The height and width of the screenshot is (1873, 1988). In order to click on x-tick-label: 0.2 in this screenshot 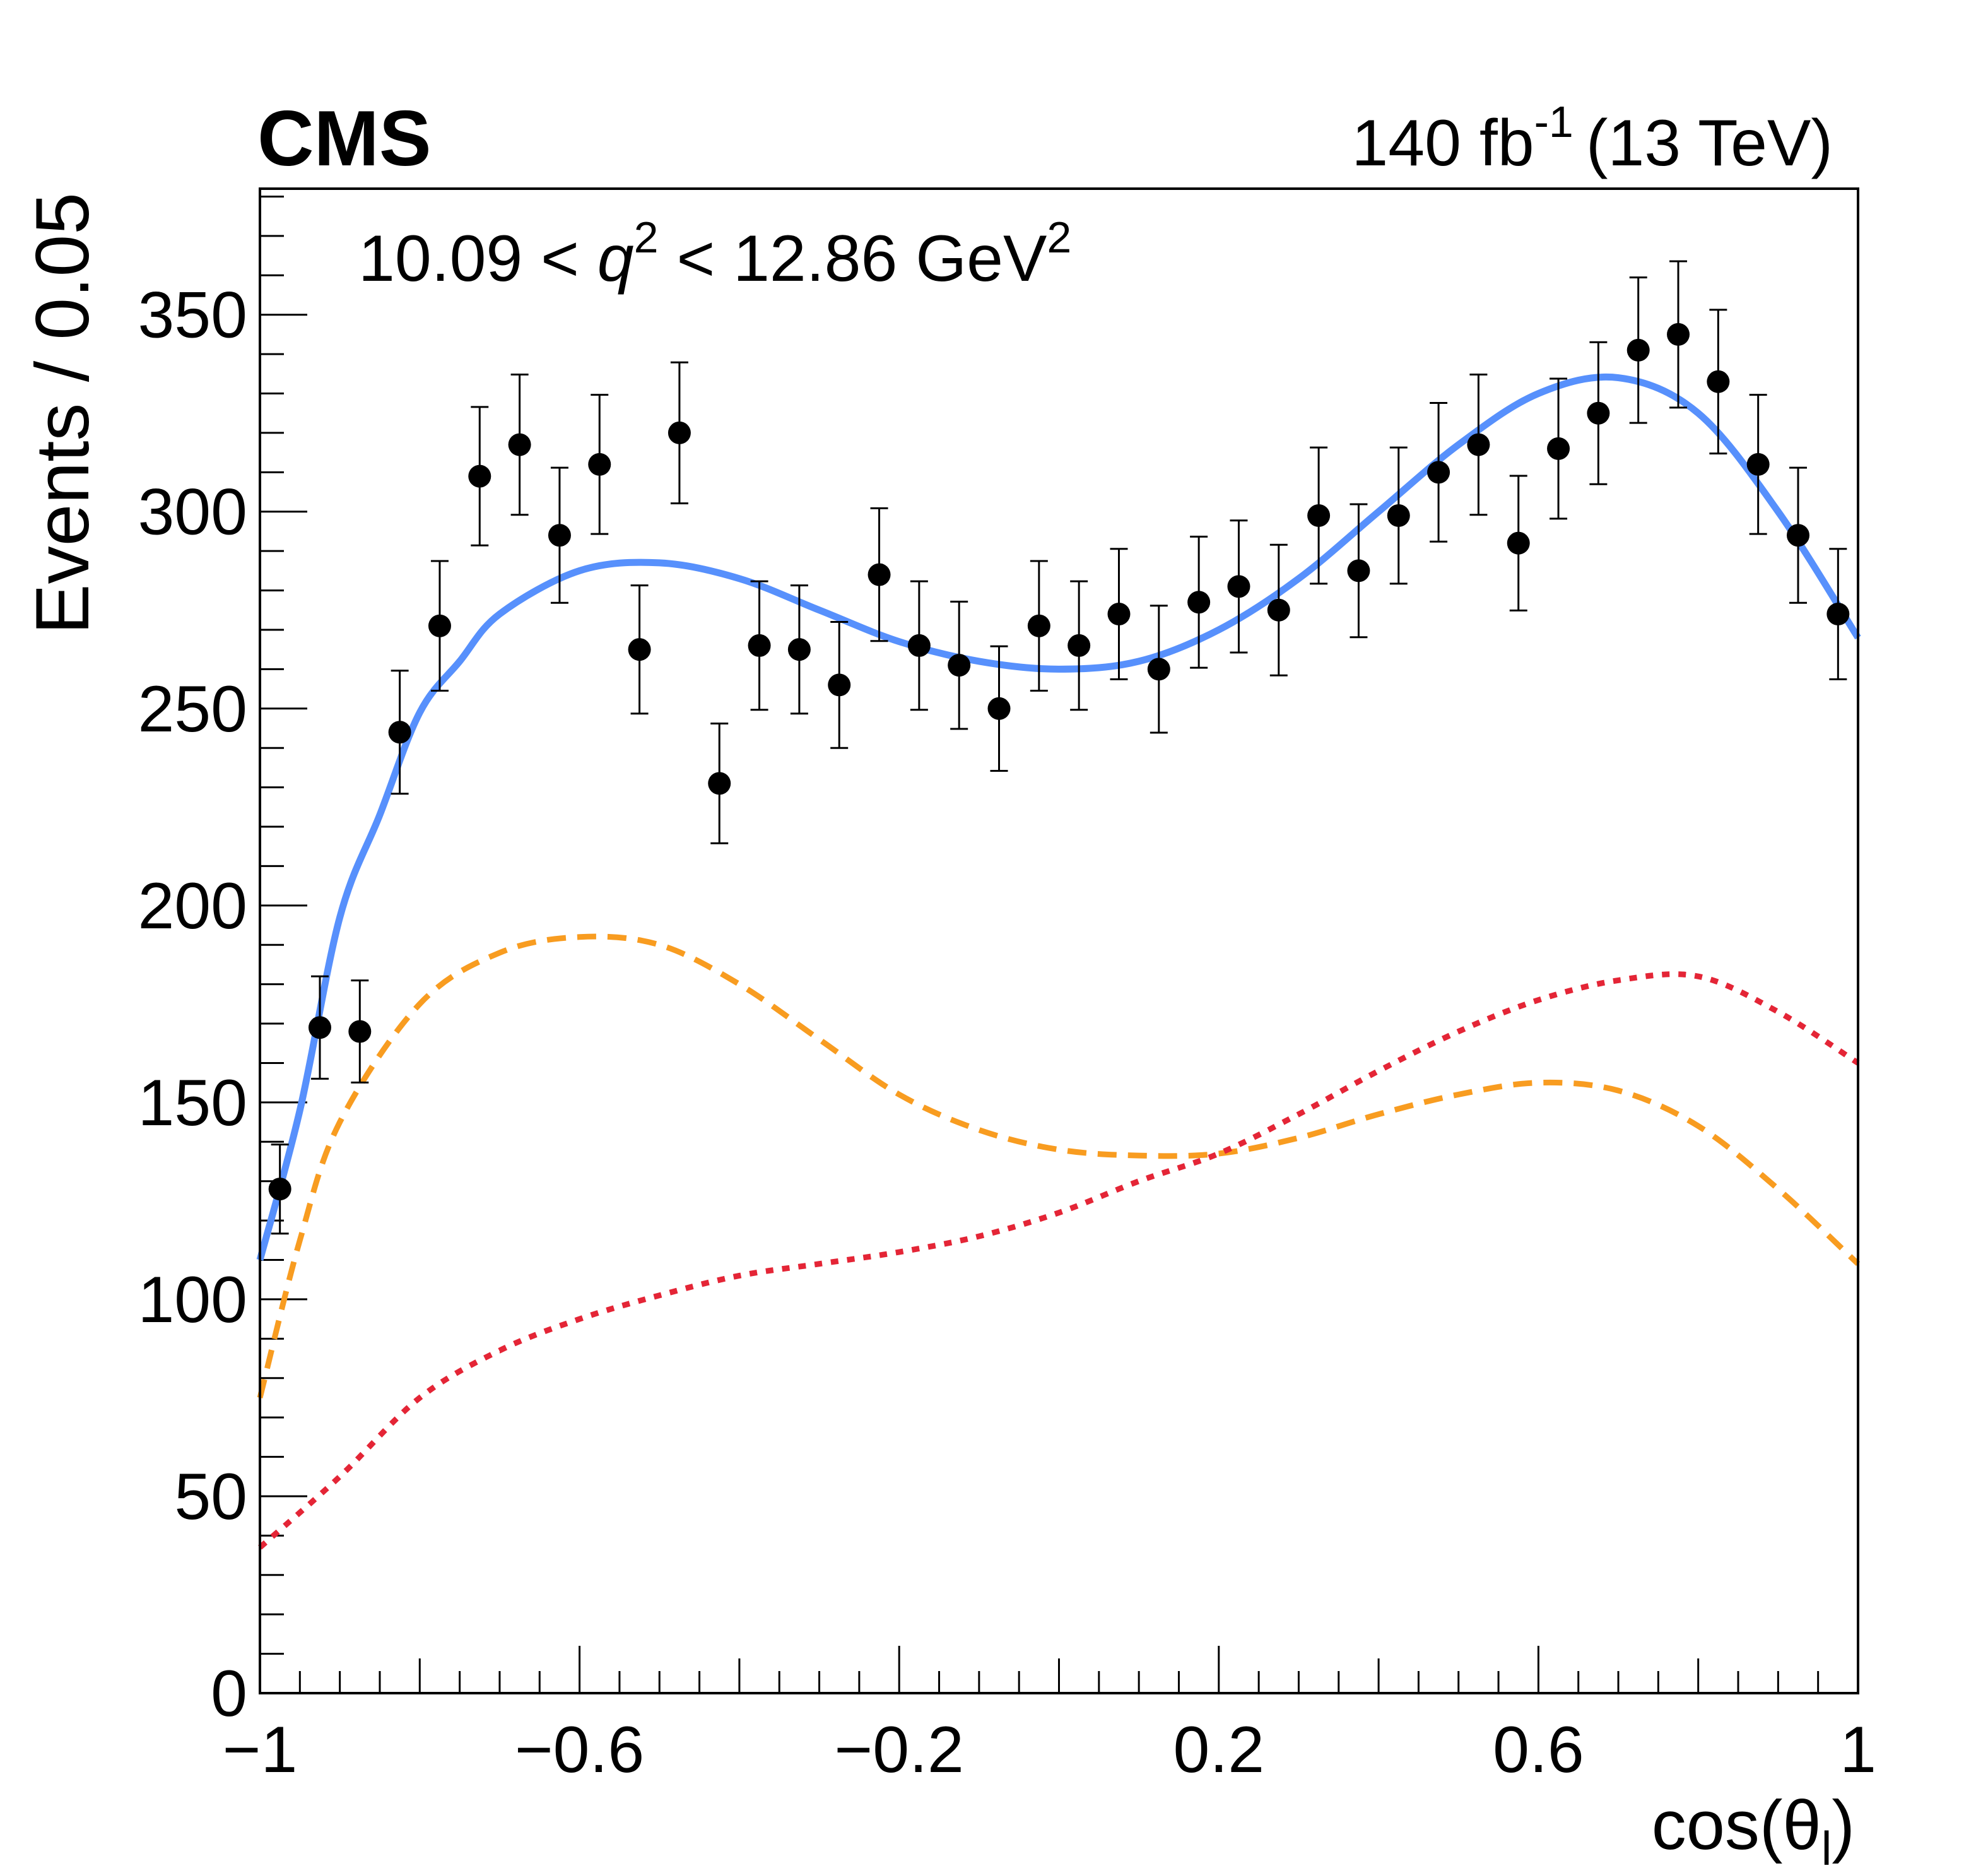, I will do `click(1219, 1750)`.